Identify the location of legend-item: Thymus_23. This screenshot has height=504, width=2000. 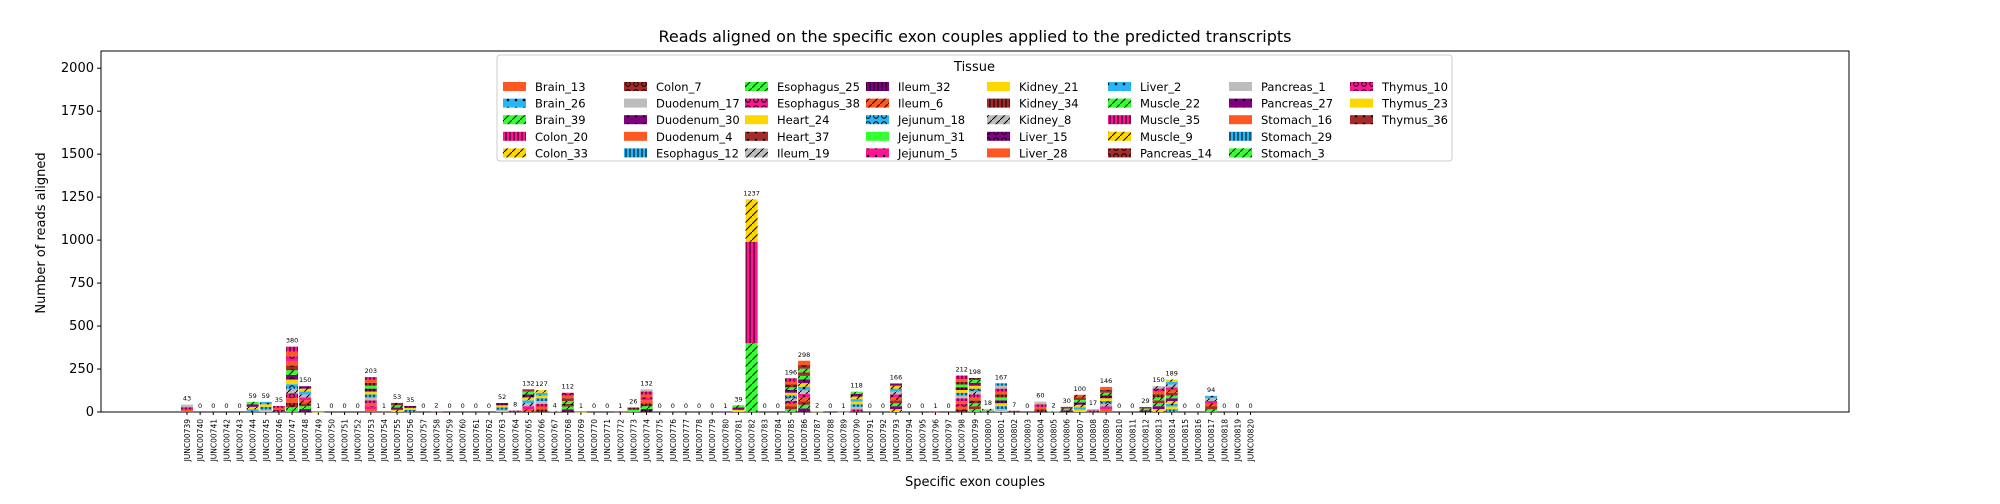
(1399, 104).